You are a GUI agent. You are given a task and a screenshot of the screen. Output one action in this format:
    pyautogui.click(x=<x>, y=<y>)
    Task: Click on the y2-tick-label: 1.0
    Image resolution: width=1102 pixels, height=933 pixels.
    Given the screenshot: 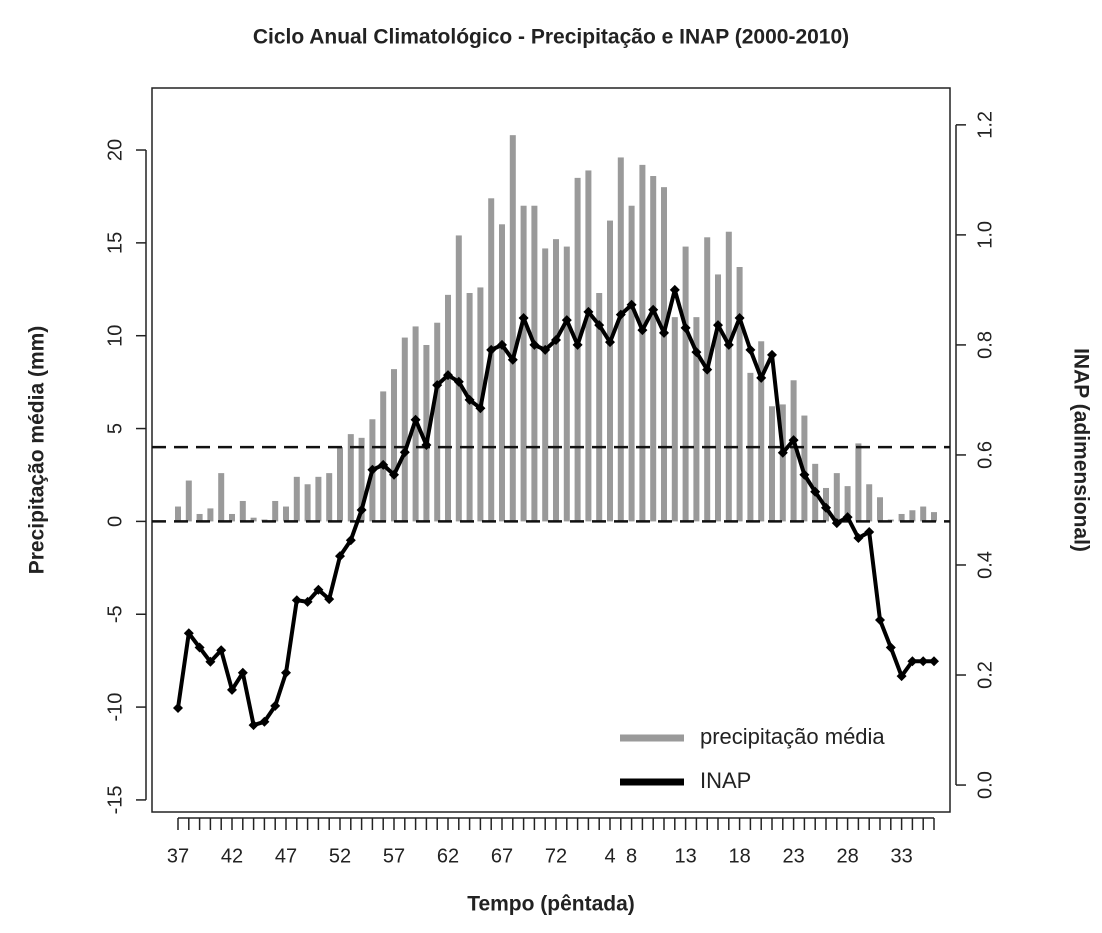 What is the action you would take?
    pyautogui.click(x=985, y=235)
    